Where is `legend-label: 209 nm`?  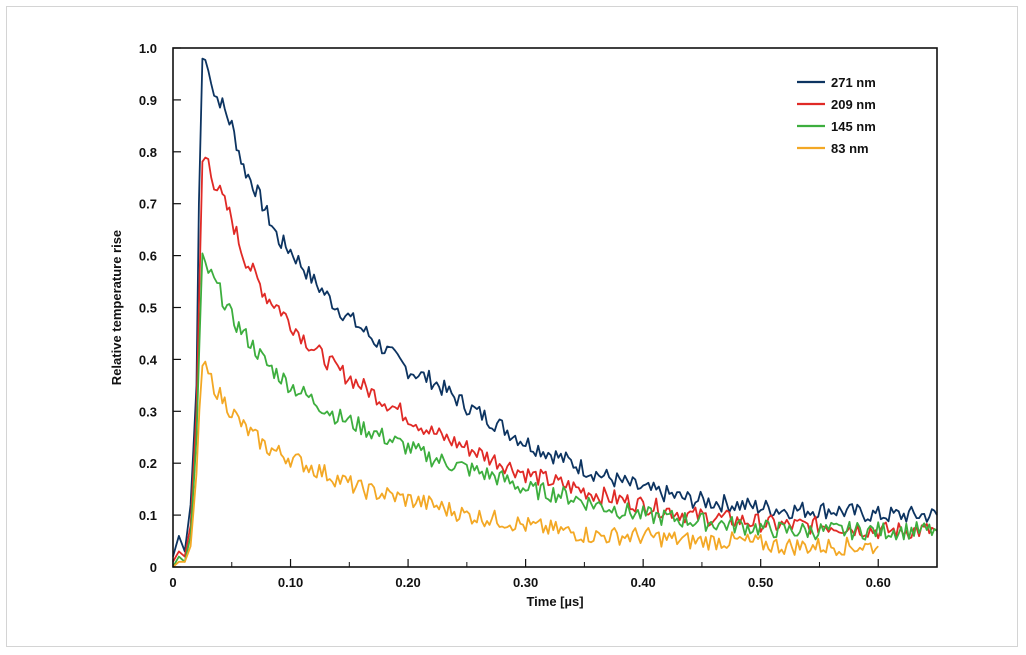 legend-label: 209 nm is located at coordinates (853, 104).